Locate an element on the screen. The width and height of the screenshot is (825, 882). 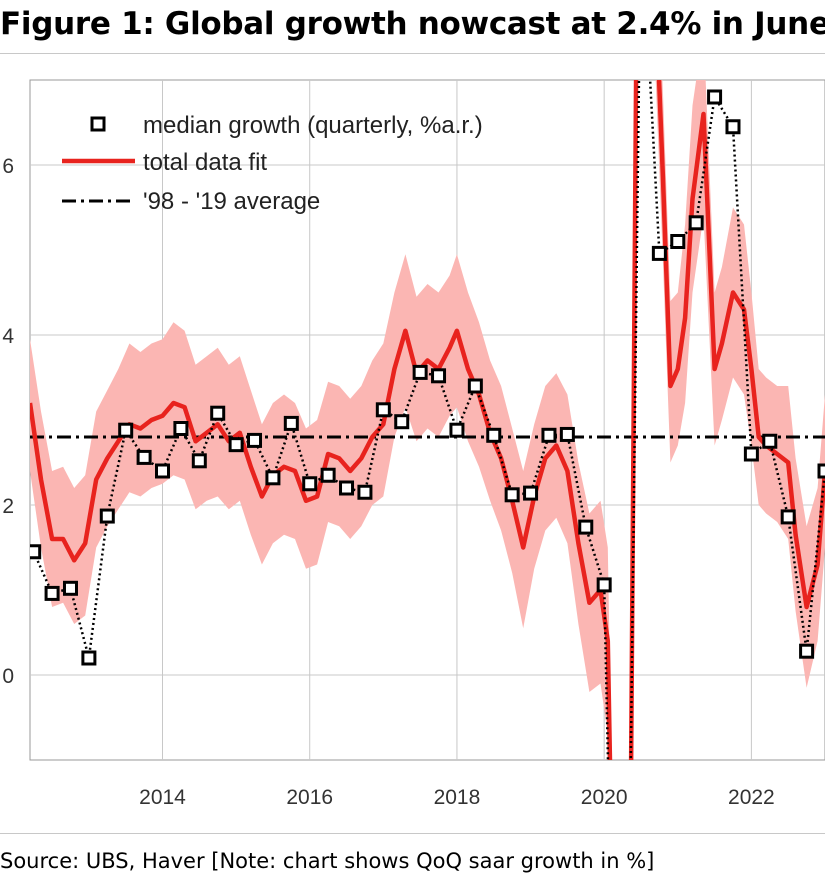
legend-median-label: median growth (quarterly, %a.r.) is located at coordinates (313, 125).